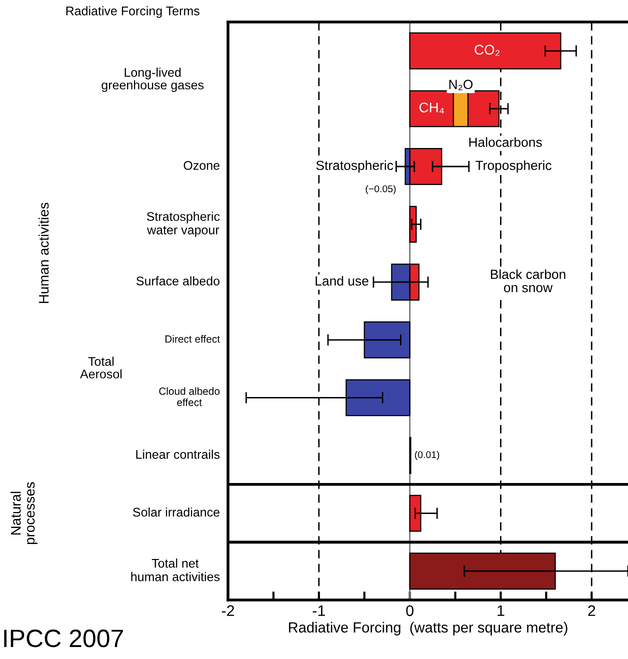 Image resolution: width=628 pixels, height=659 pixels. Describe the element at coordinates (178, 281) in the screenshot. I see `y-tick-label: Surface albedo` at that location.